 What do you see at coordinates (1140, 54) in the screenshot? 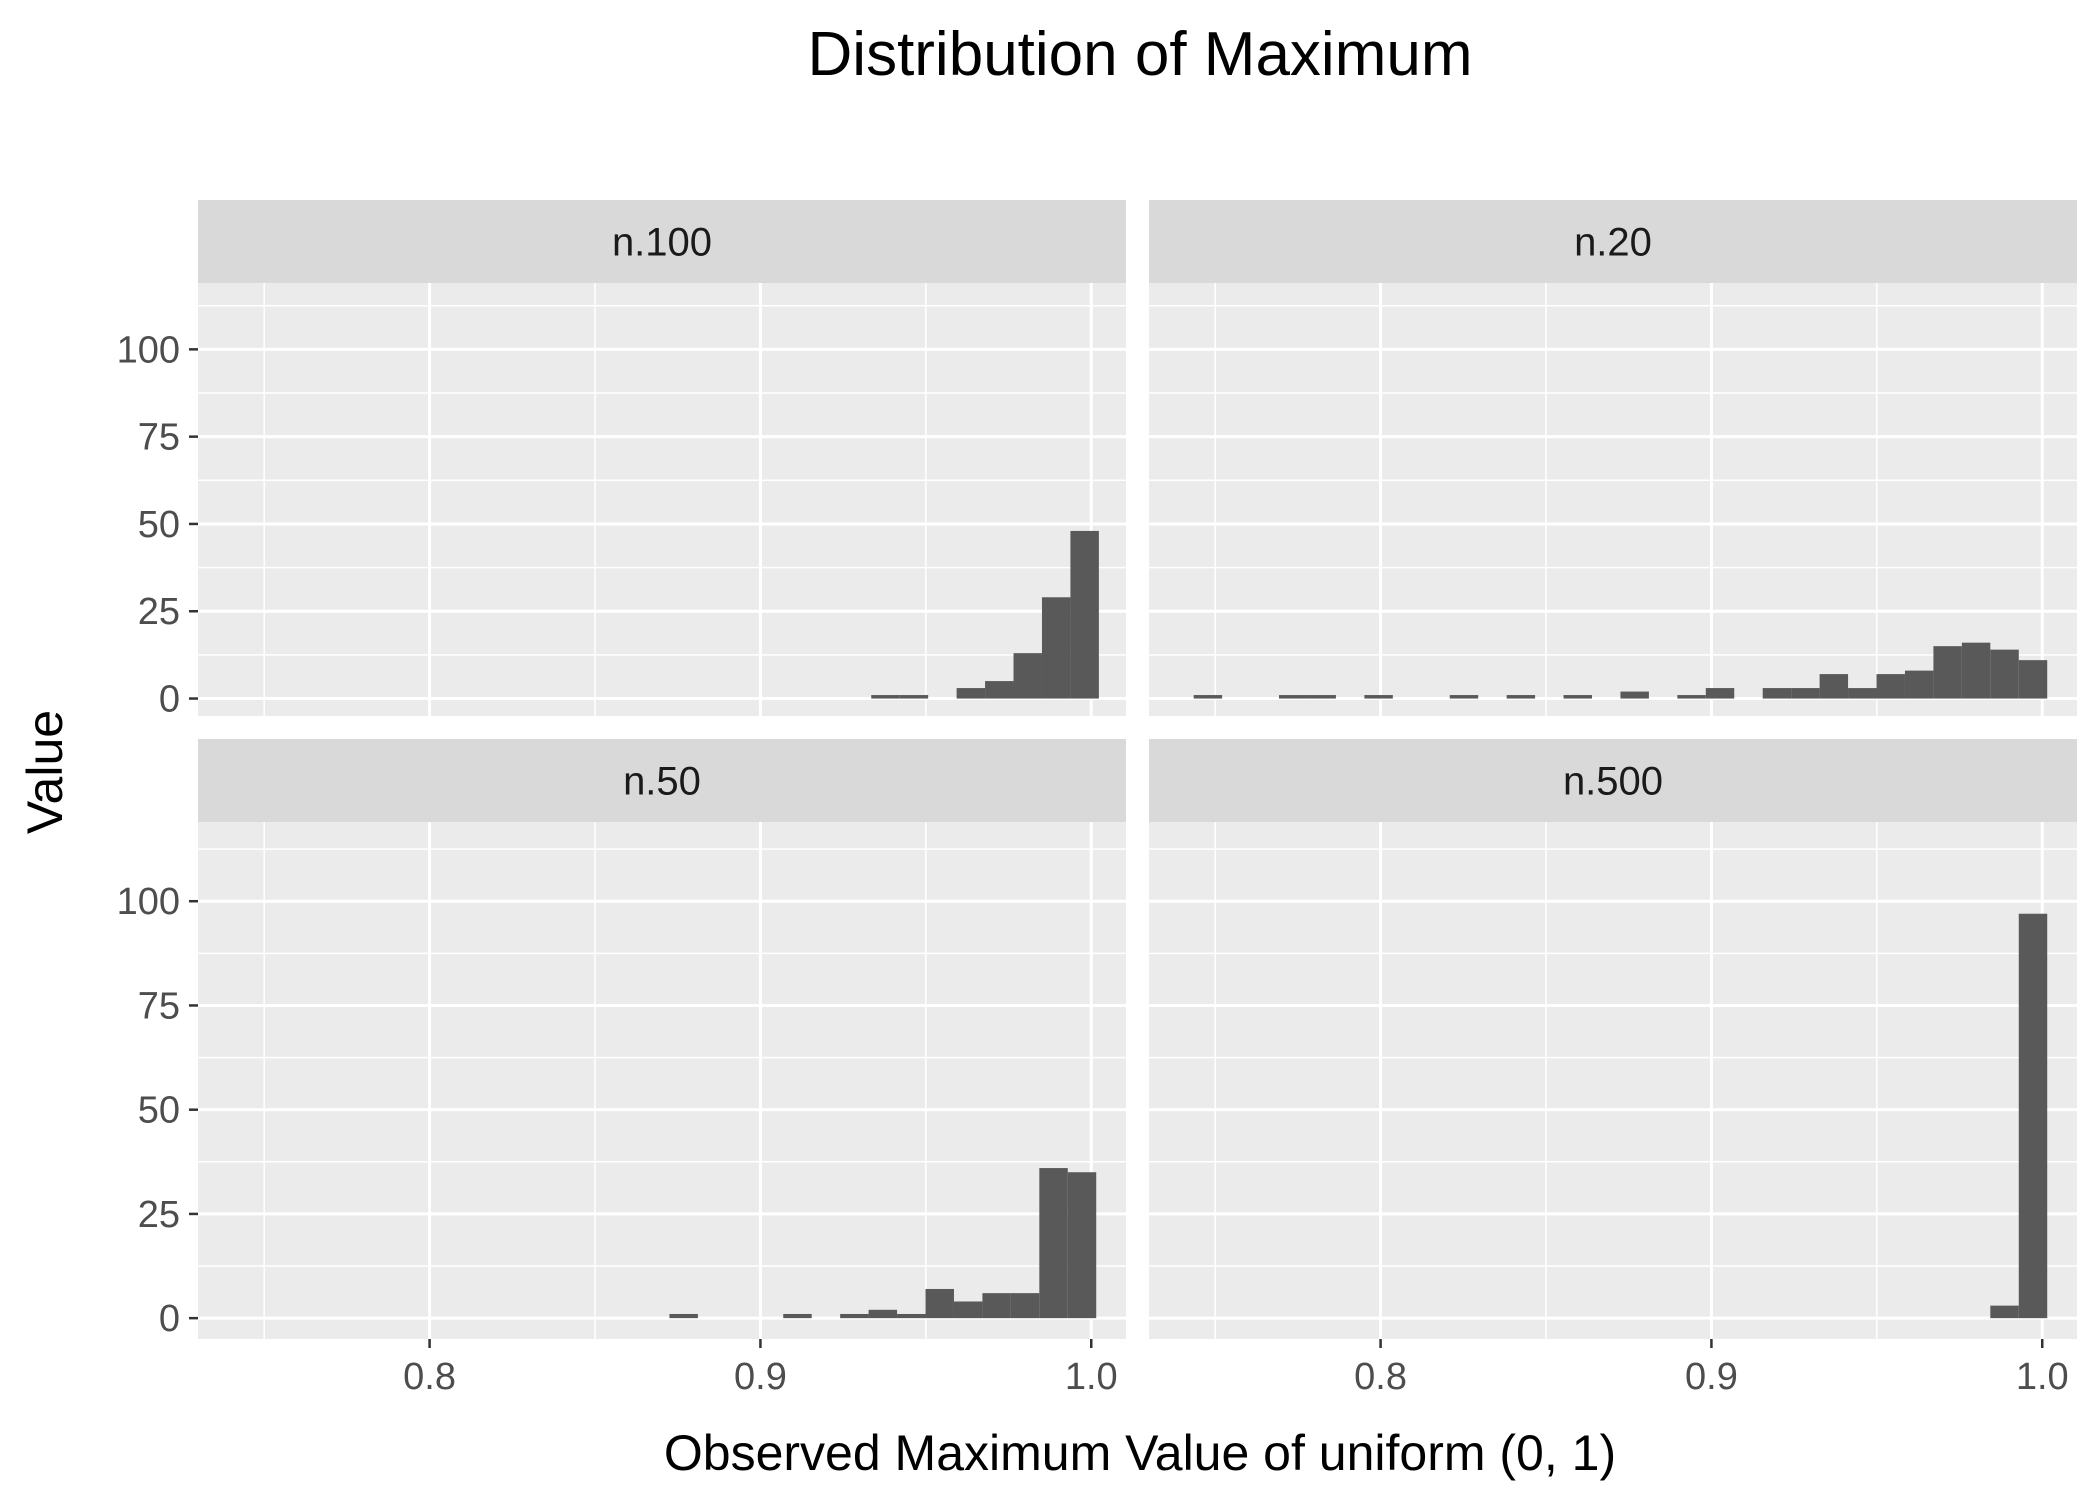
I see `chart-title: Distribution of Maximum` at bounding box center [1140, 54].